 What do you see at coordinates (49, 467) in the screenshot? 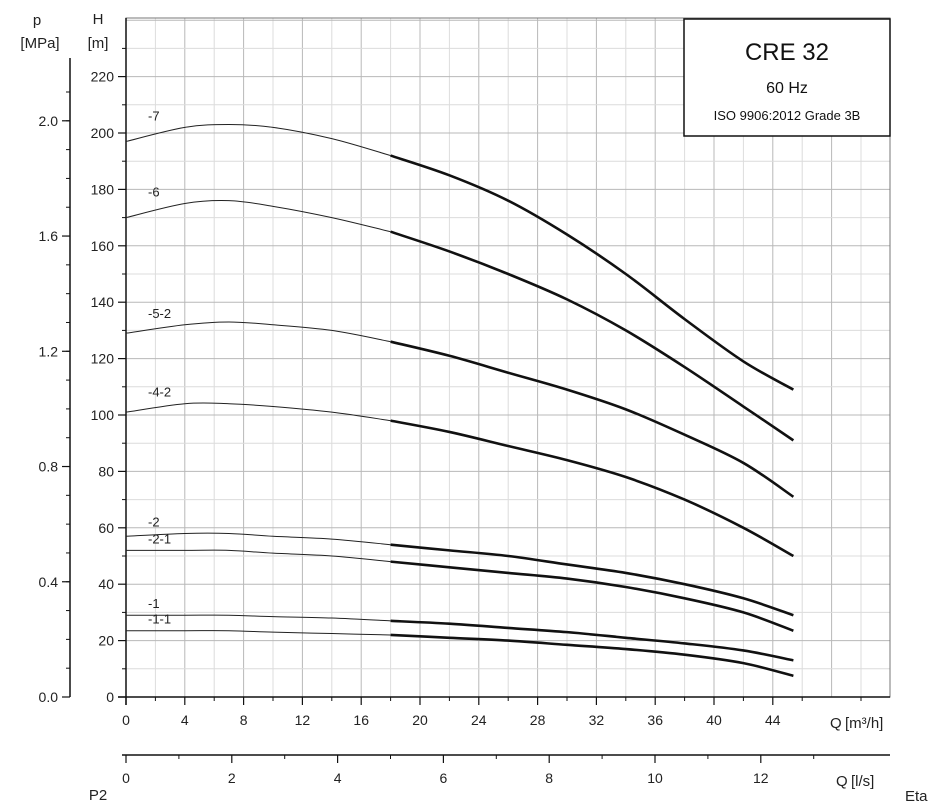
I see `p-axis-tick-label: 0.8` at bounding box center [49, 467].